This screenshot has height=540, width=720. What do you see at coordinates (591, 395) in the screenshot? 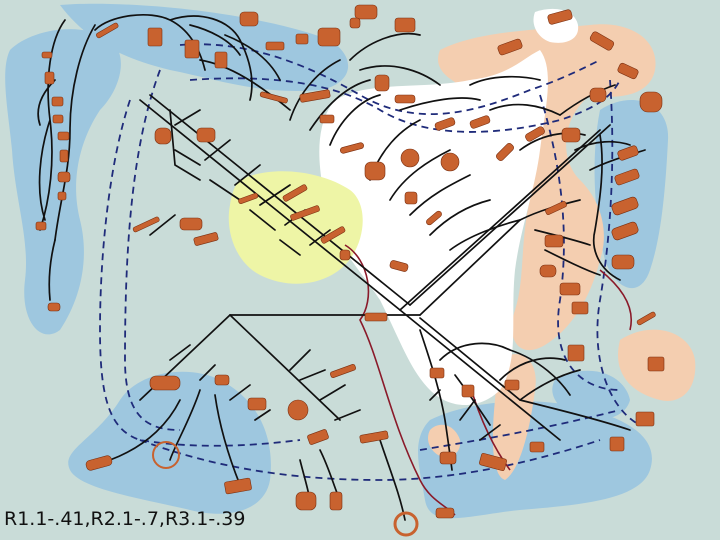
I see `blue-region-bottomright2` at bounding box center [591, 395].